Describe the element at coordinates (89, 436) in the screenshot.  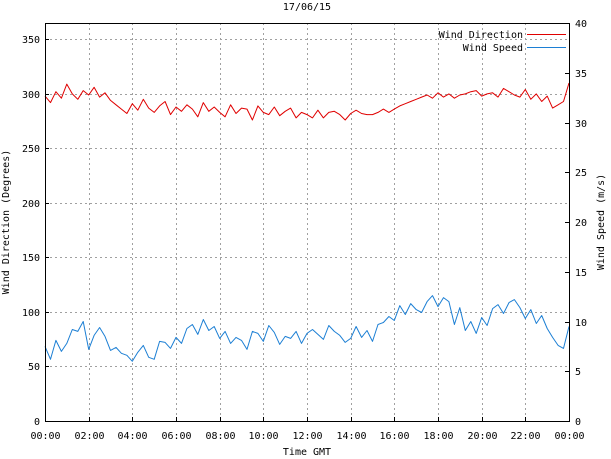
I see `x-tick-label: 02:00` at that location.